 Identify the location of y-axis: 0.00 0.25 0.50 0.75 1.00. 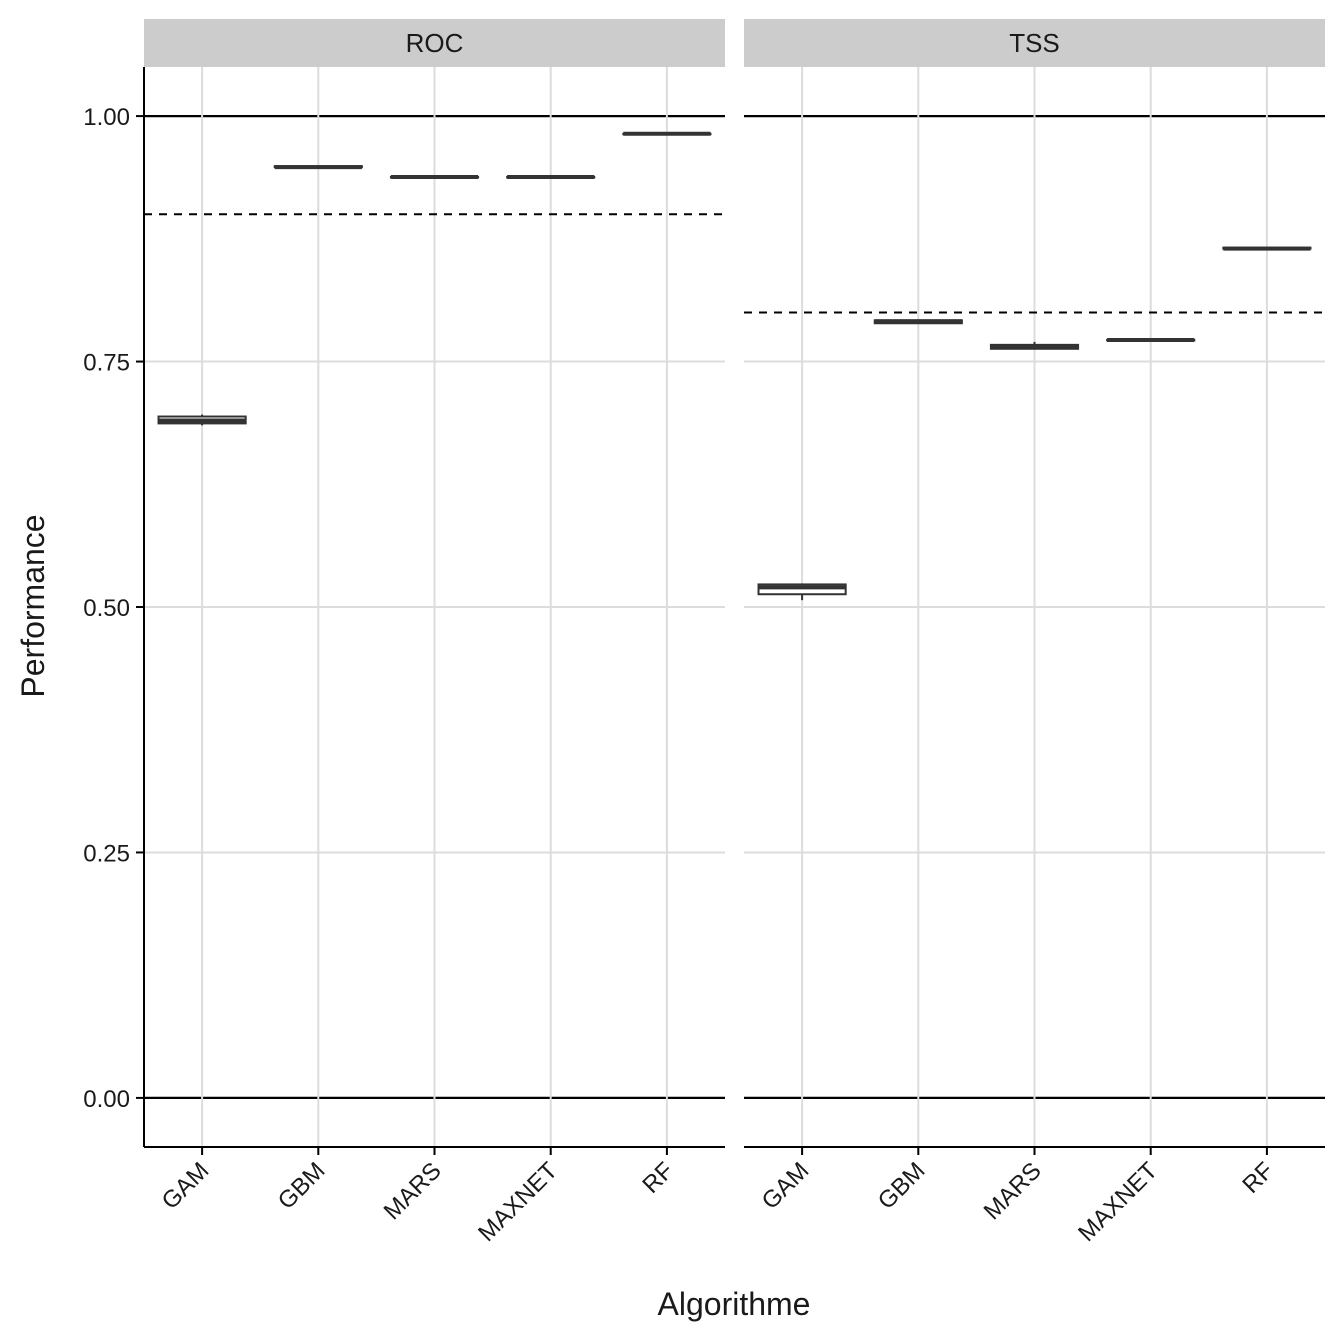
(114, 607).